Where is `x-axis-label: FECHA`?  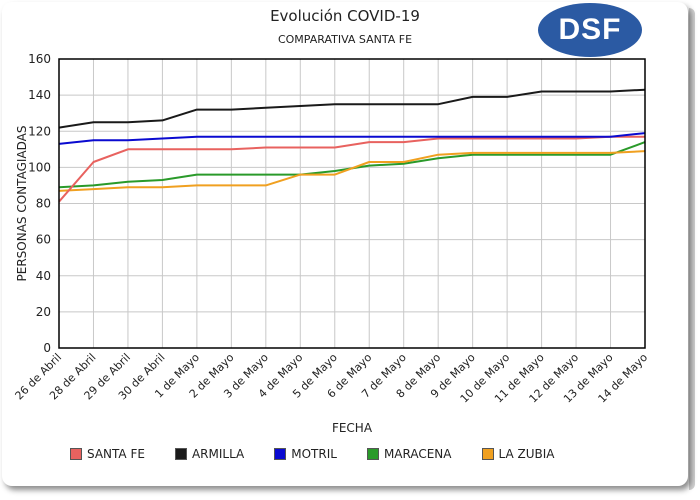
x-axis-label: FECHA is located at coordinates (352, 428).